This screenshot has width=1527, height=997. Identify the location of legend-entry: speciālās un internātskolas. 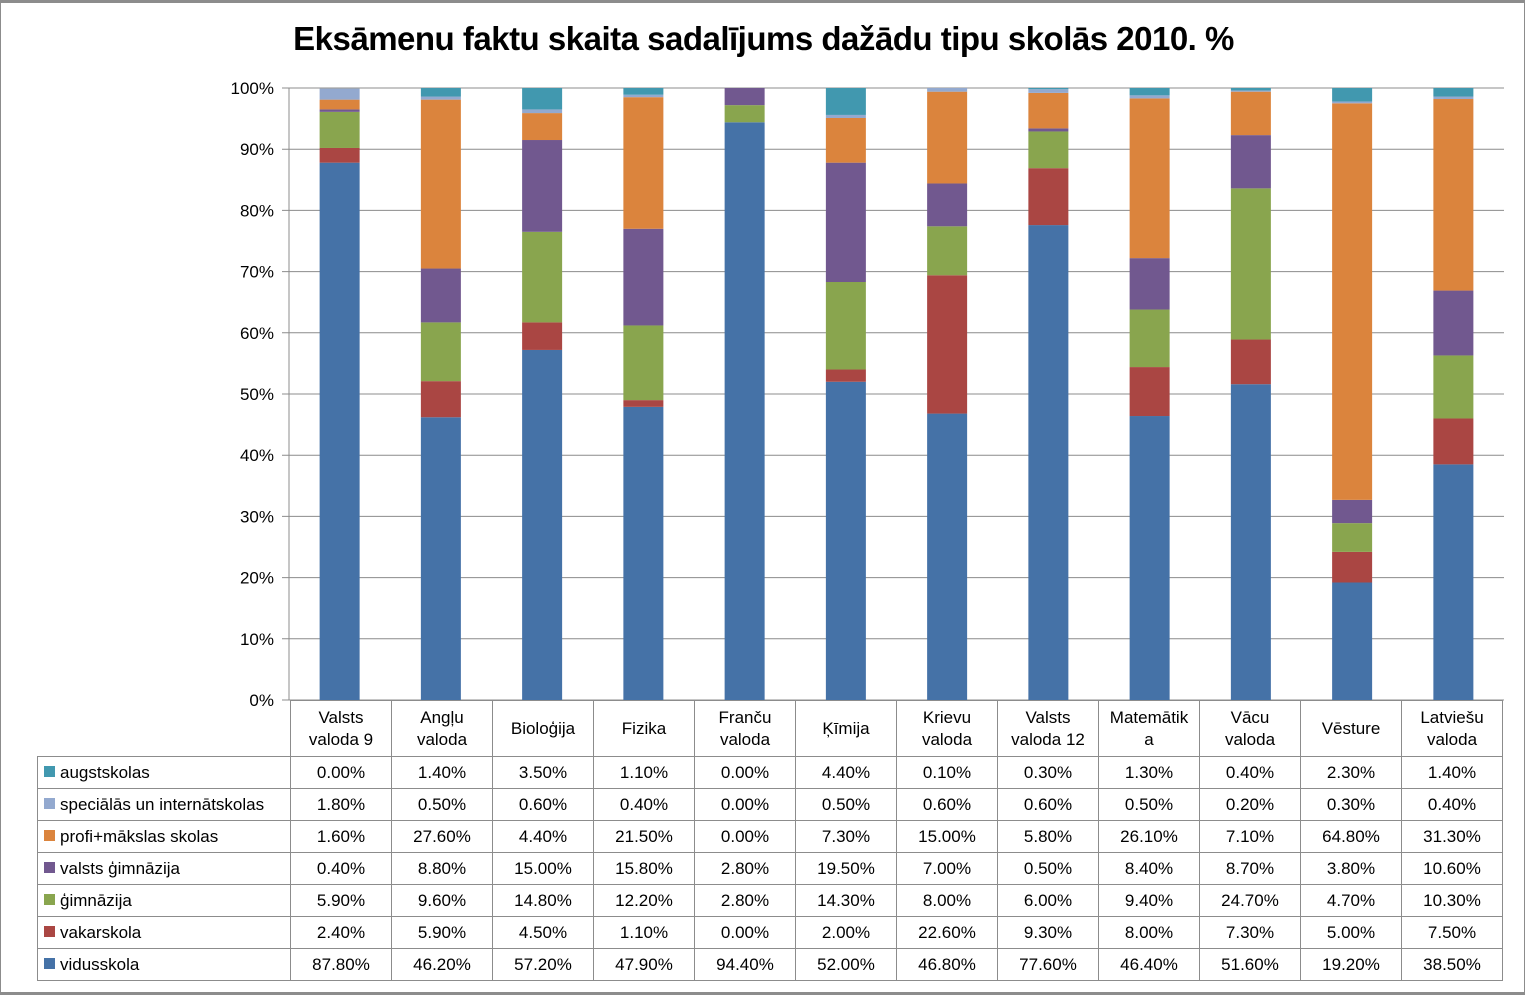
(164, 804).